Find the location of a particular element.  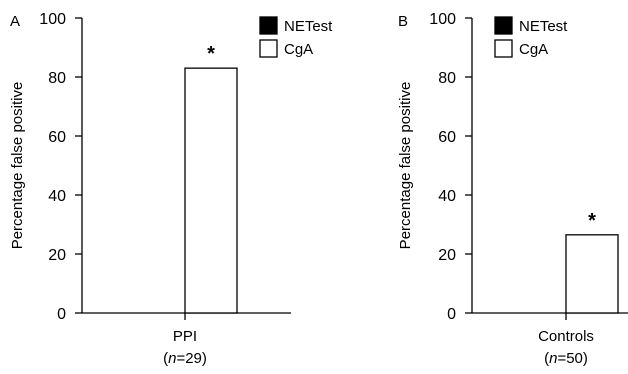

category-label: PPI is located at coordinates (185, 336).